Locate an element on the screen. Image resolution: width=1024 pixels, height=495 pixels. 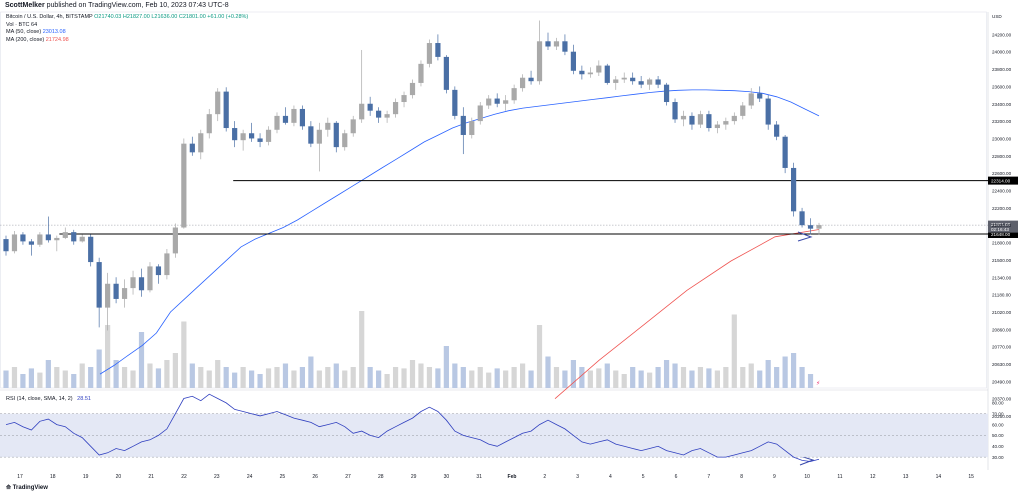
date-tick-label: 3 is located at coordinates (577, 477).